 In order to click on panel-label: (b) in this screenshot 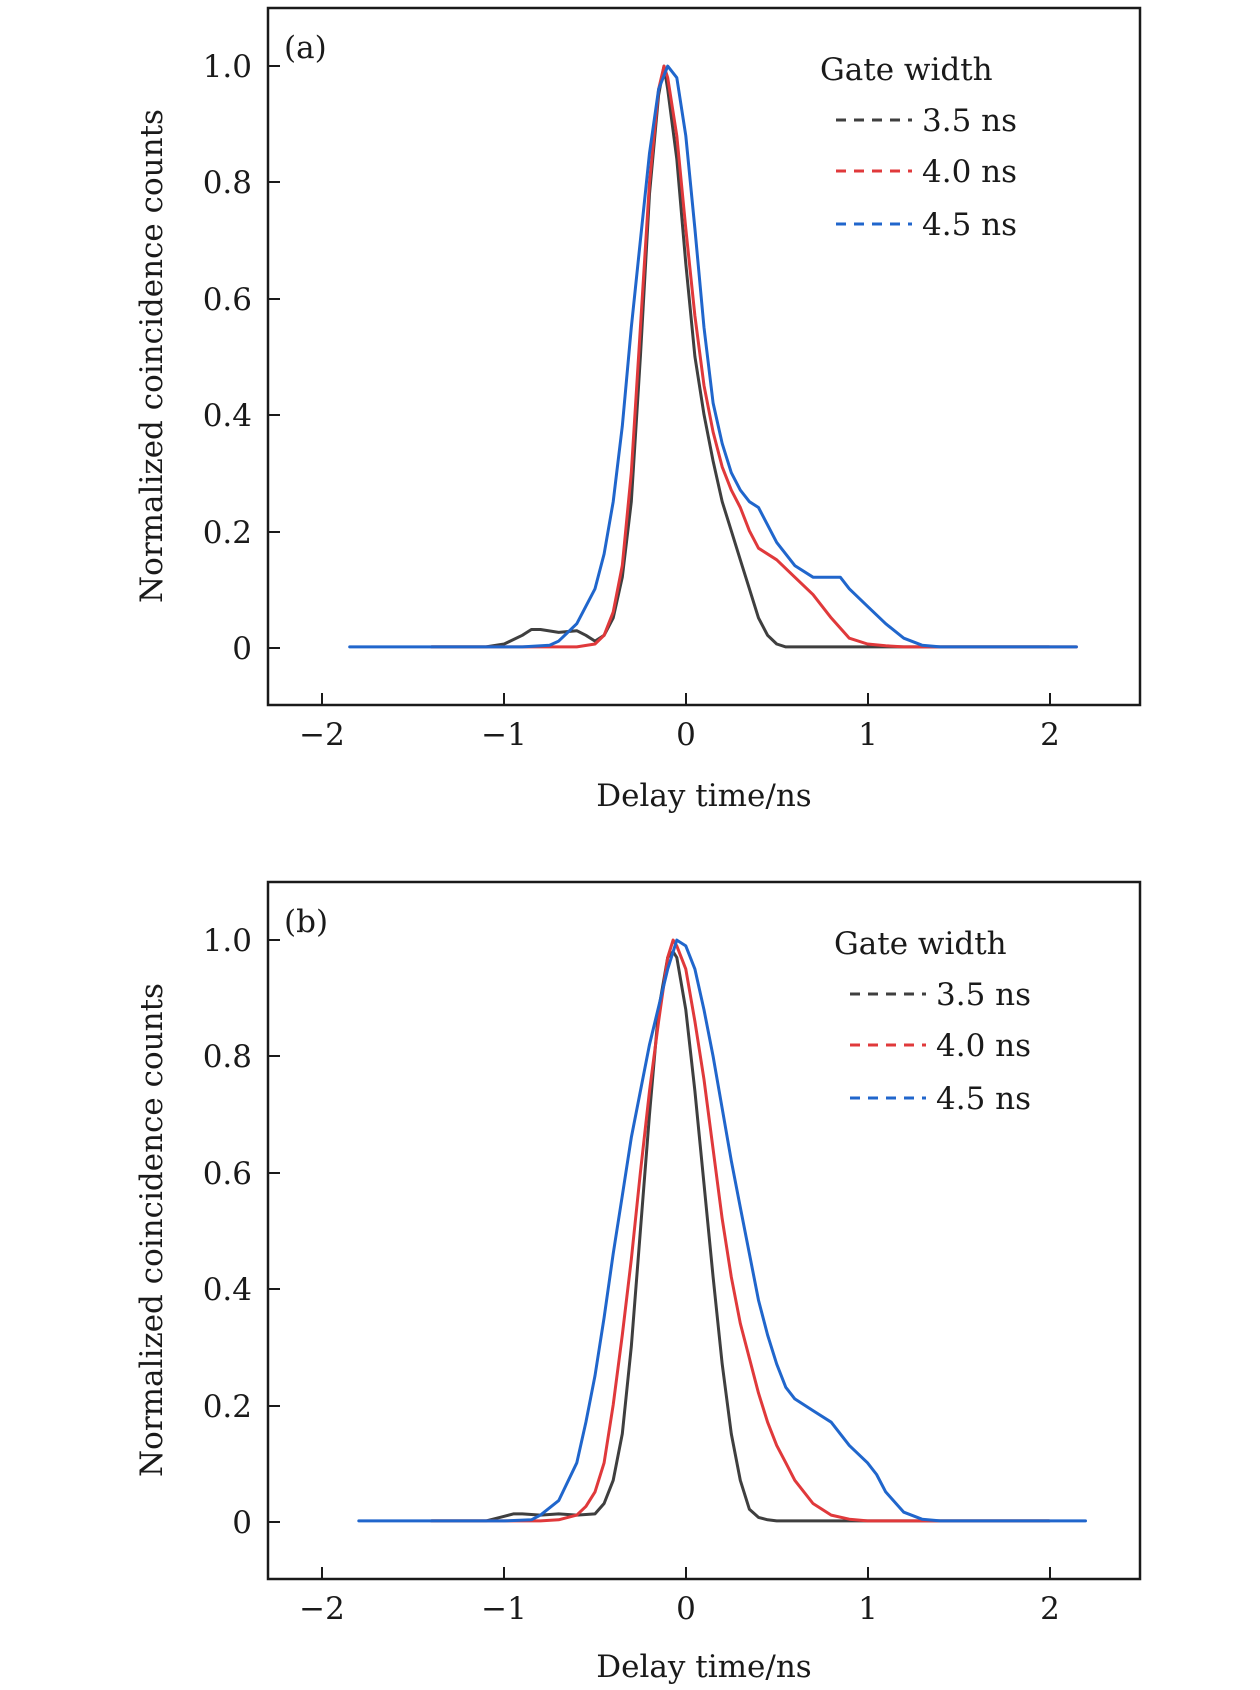, I will do `click(306, 922)`.